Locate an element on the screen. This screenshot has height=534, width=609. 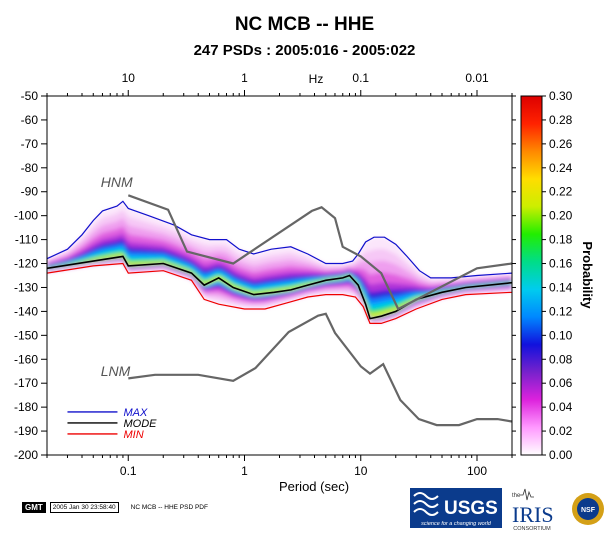
annotation-hnm: HNM is located at coordinates (117, 182).